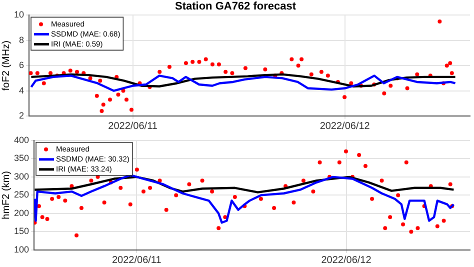 The height and width of the screenshot is (267, 474). What do you see at coordinates (19, 15) in the screenshot?
I see `y-tick-label: 10` at bounding box center [19, 15].